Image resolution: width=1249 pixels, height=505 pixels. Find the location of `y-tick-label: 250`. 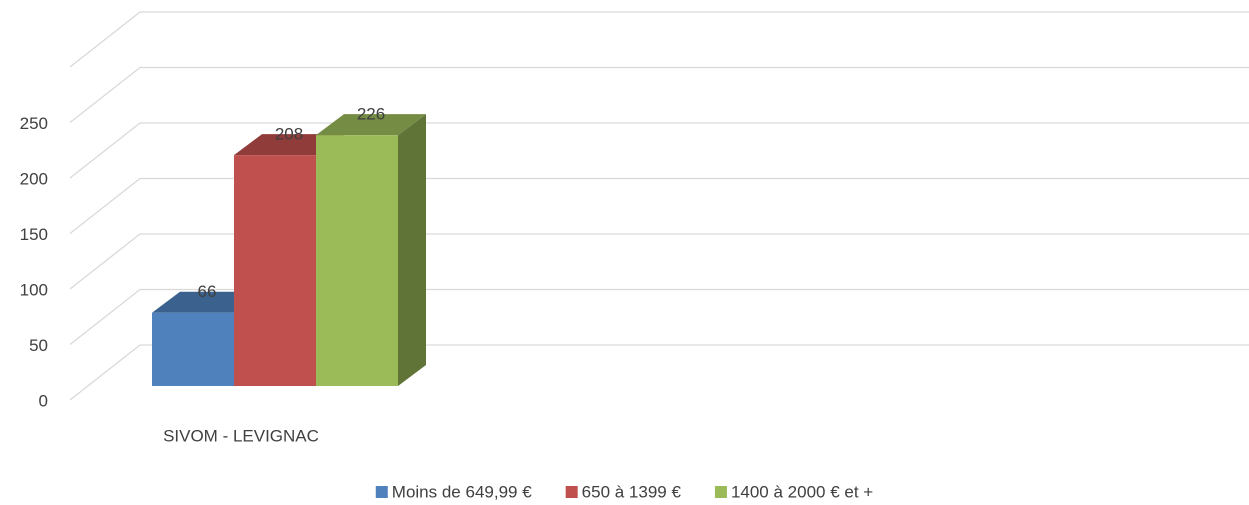

y-tick-label: 250 is located at coordinates (34, 123).